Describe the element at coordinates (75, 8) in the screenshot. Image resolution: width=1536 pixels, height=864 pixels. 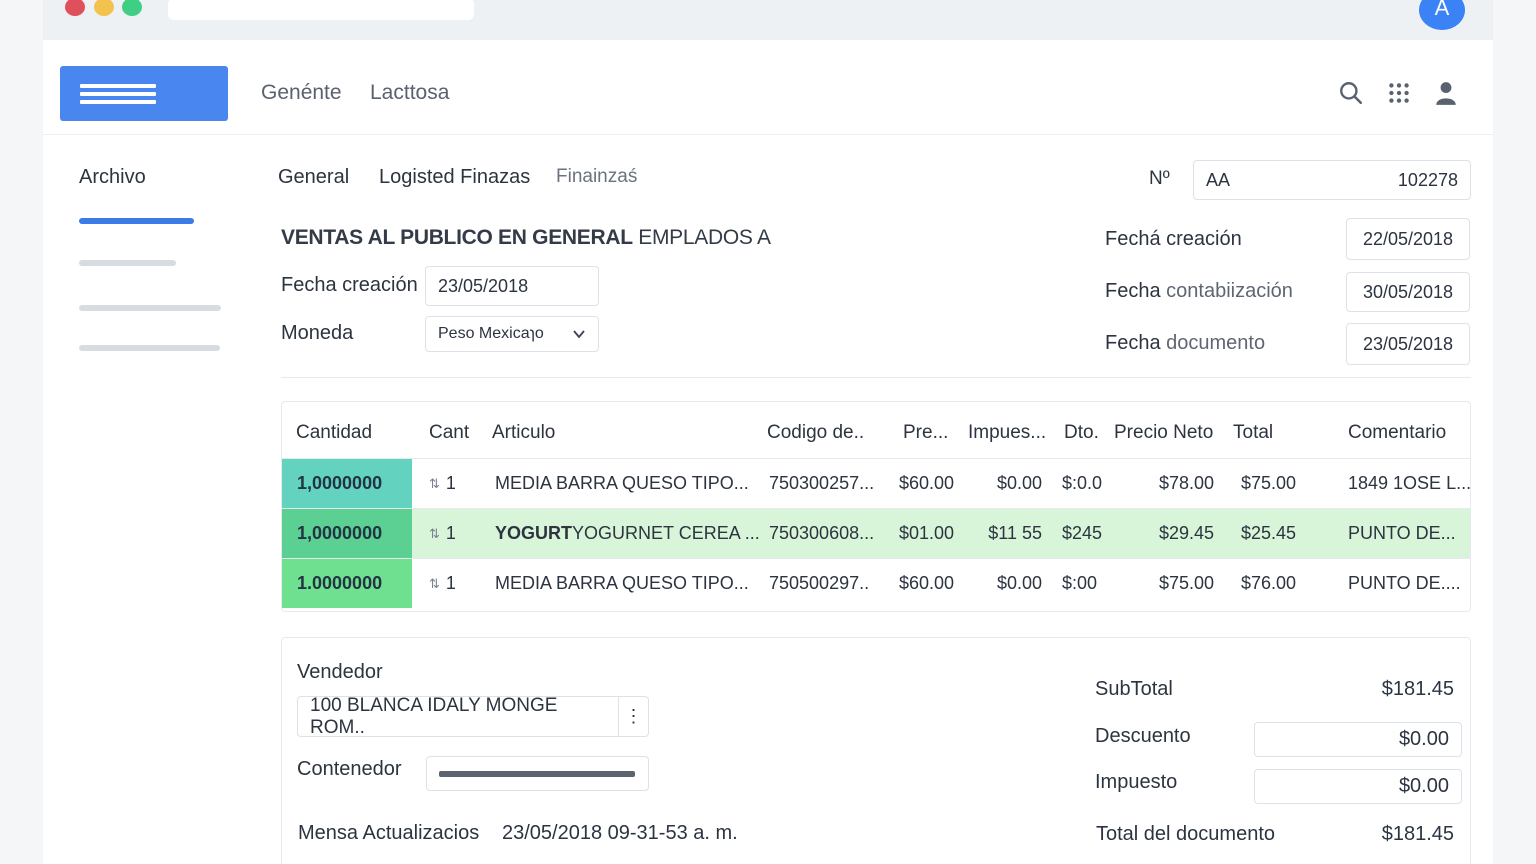
I see `close-window-button` at that location.